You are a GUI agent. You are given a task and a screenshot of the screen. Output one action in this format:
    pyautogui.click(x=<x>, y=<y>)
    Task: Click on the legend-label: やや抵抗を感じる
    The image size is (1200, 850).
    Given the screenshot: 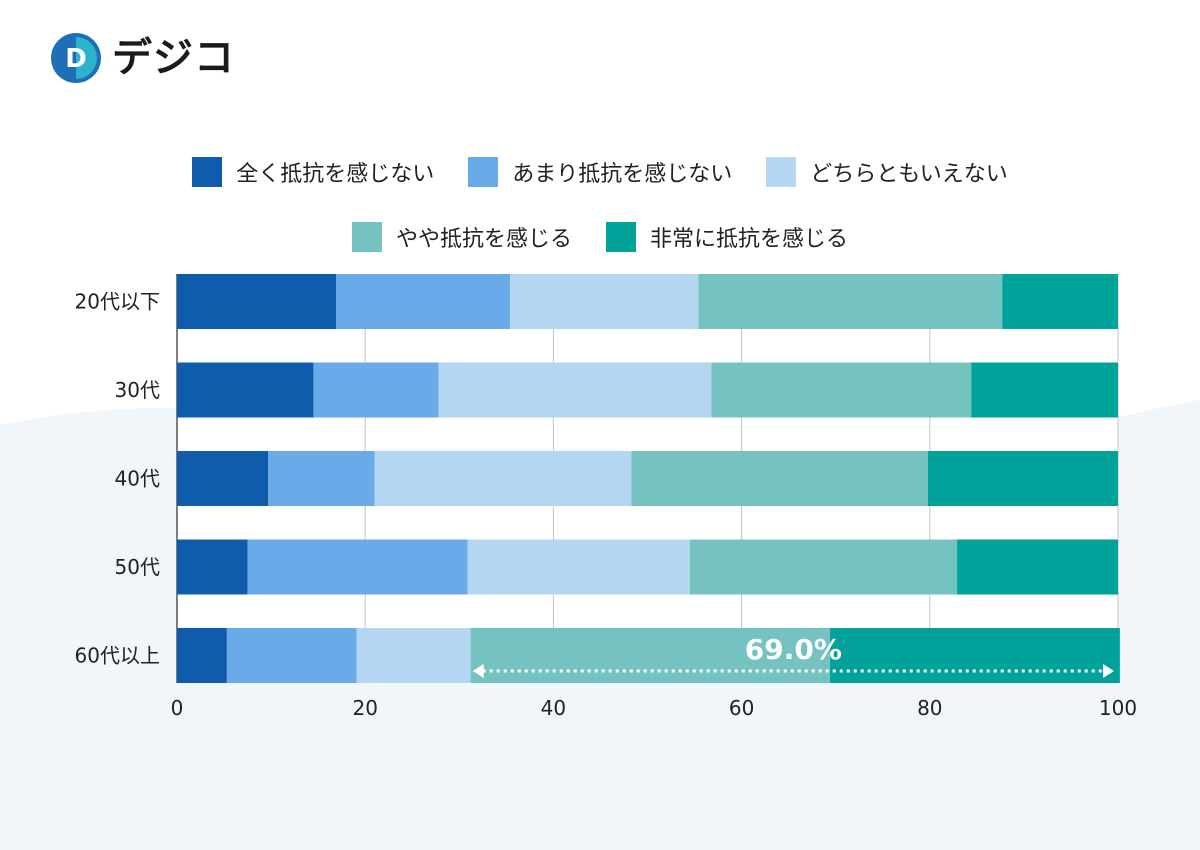 What is the action you would take?
    pyautogui.click(x=483, y=239)
    